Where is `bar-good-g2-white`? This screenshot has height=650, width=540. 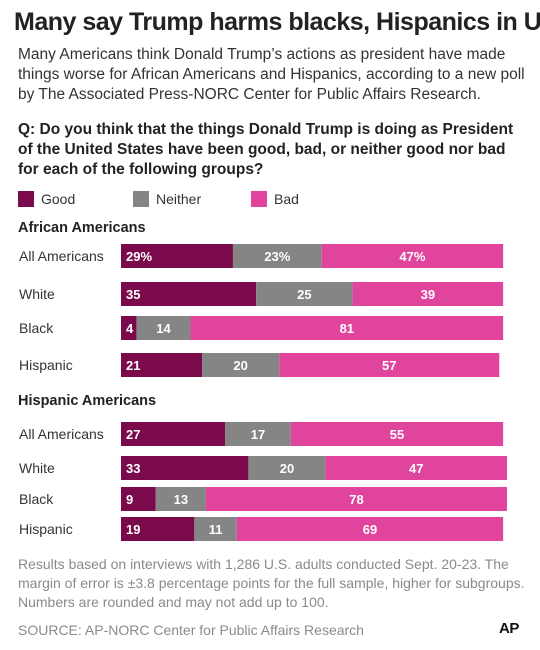
bar-good-g2-white is located at coordinates (185, 468).